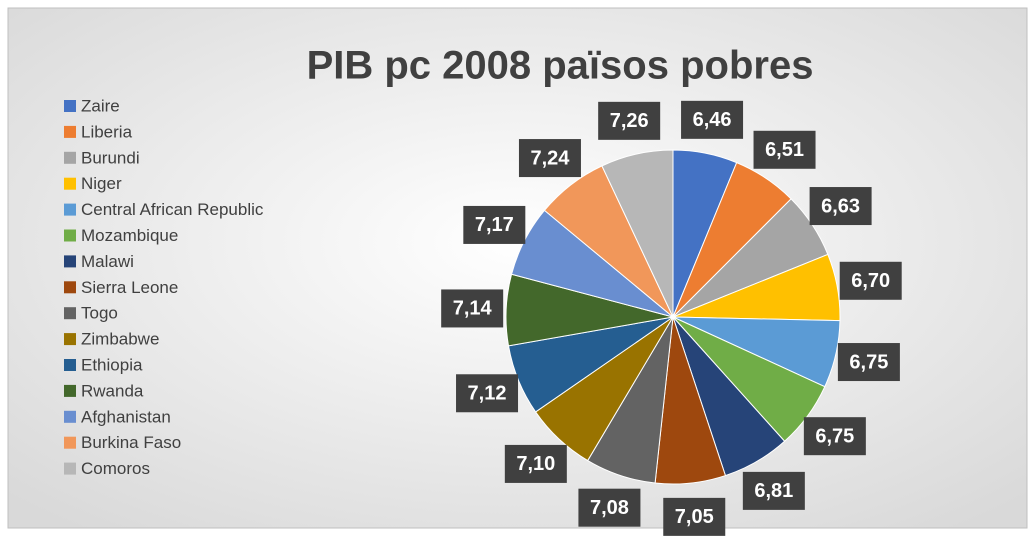 The width and height of the screenshot is (1035, 541). I want to click on pie-slice, so click(637, 233).